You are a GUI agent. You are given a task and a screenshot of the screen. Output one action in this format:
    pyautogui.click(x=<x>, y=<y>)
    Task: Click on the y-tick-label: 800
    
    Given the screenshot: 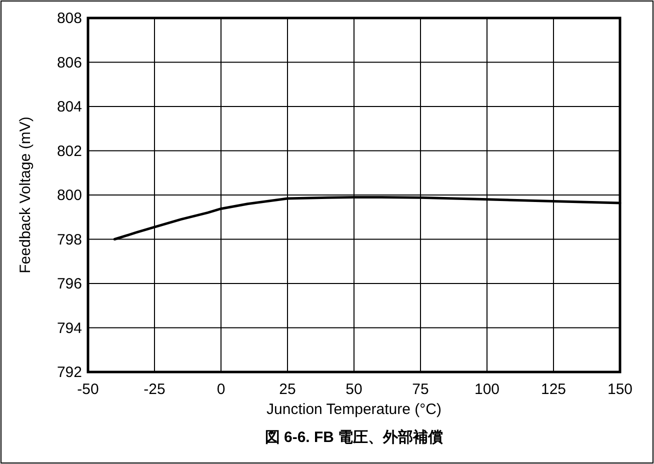 What is the action you would take?
    pyautogui.click(x=69, y=195)
    